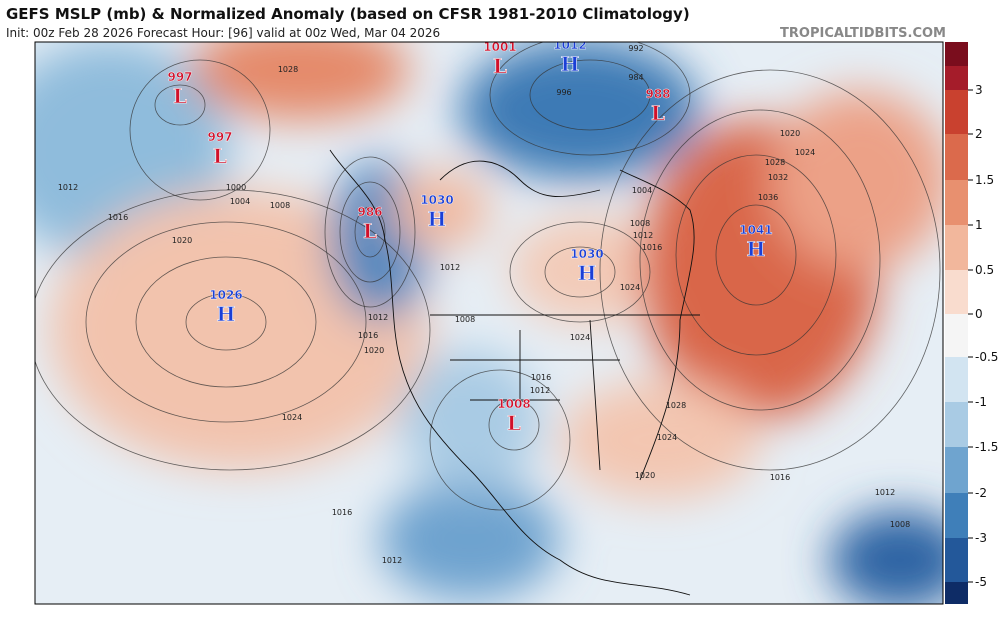  I want to click on site-credit: TROPICALTIDBITS.COM, so click(863, 33).